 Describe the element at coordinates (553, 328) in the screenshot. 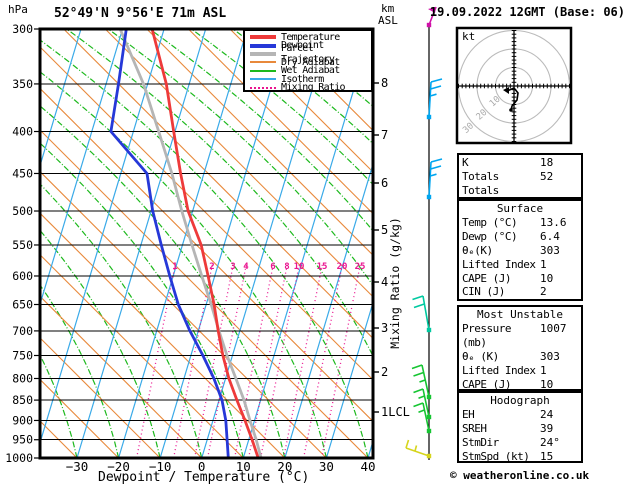

I see `panel-row-value: 1007` at that location.